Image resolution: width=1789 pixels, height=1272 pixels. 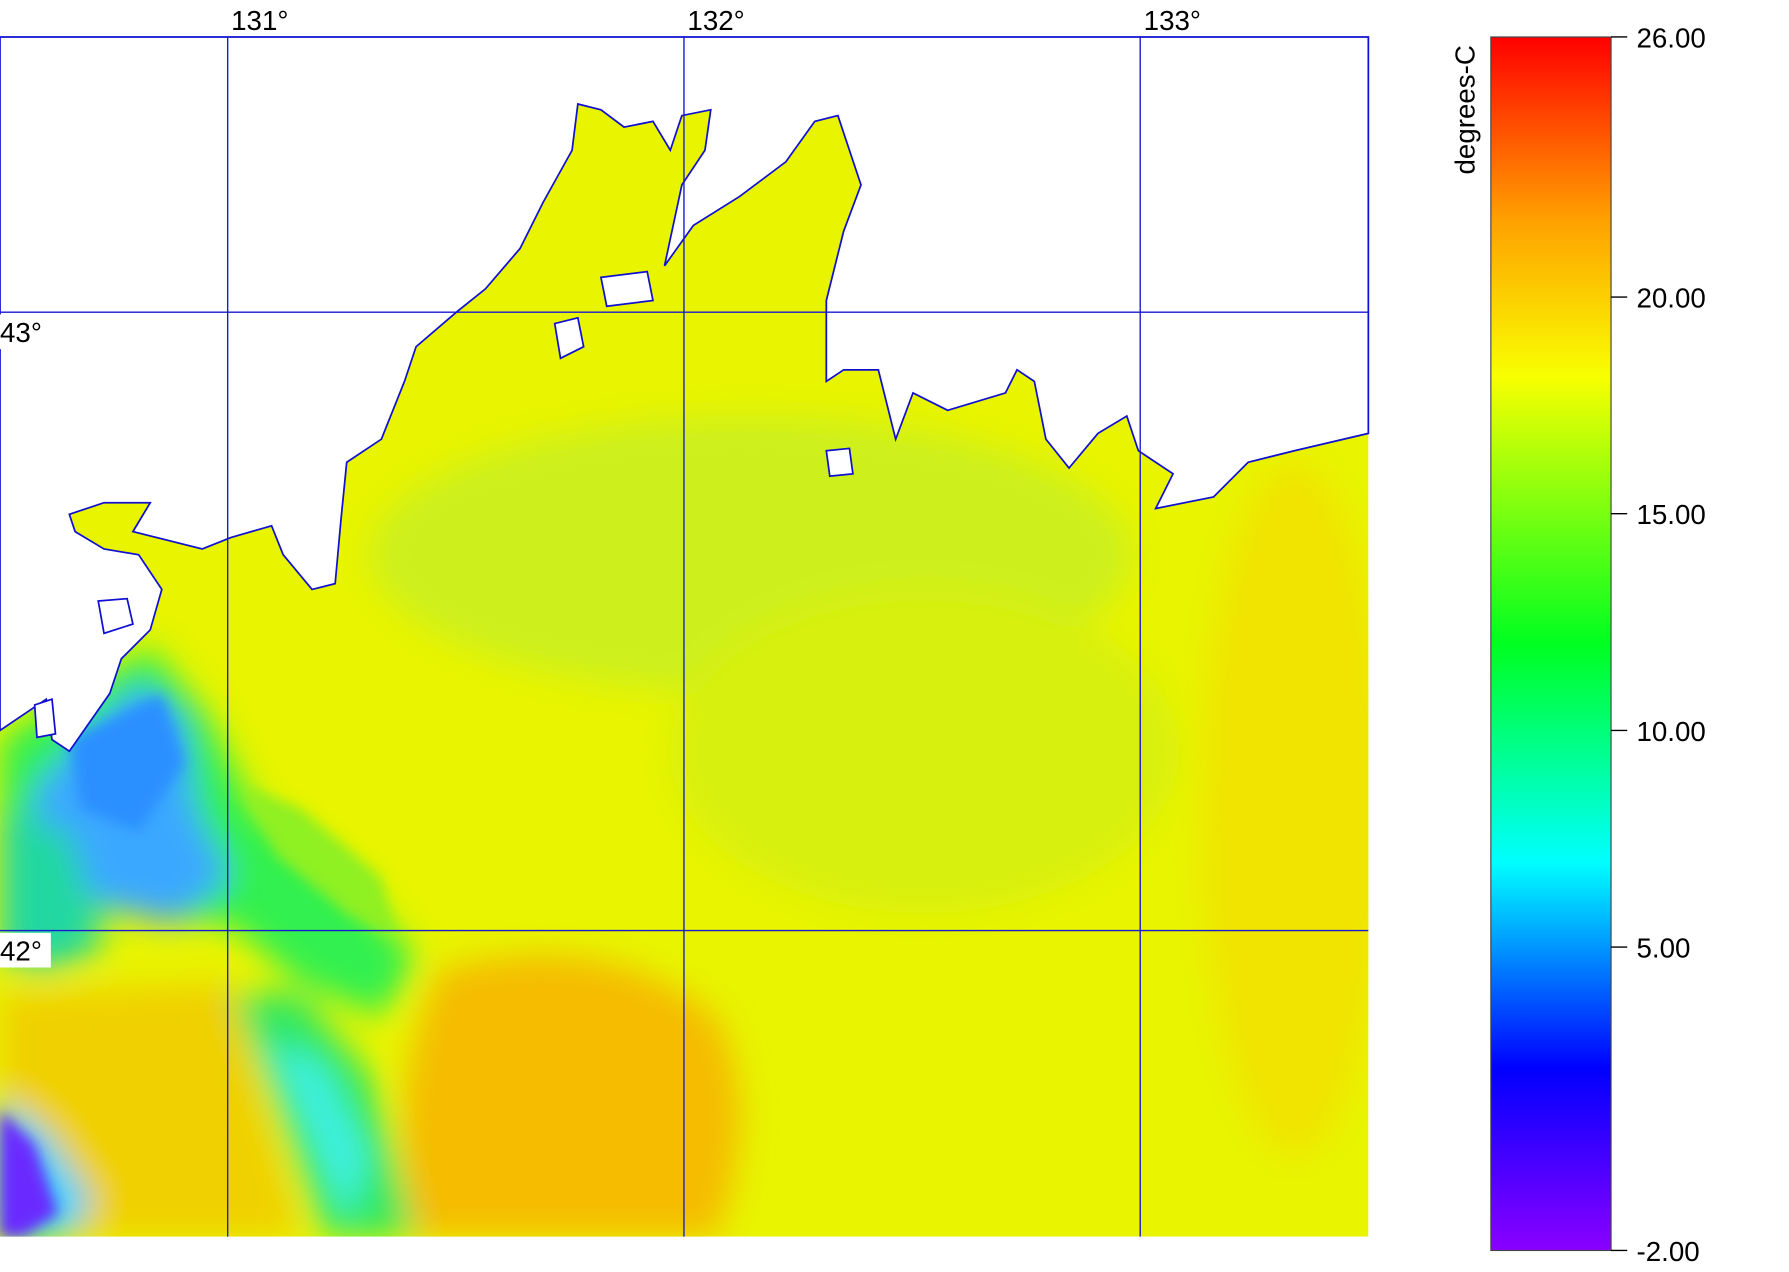 I want to click on colorbar, so click(x=1551, y=644).